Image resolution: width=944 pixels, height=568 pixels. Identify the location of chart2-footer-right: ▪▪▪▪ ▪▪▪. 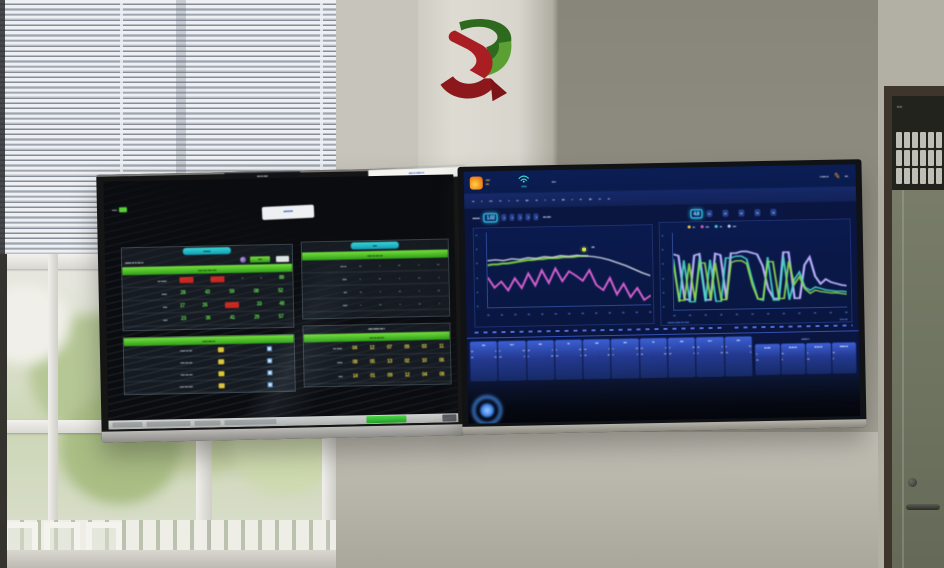
(843, 319).